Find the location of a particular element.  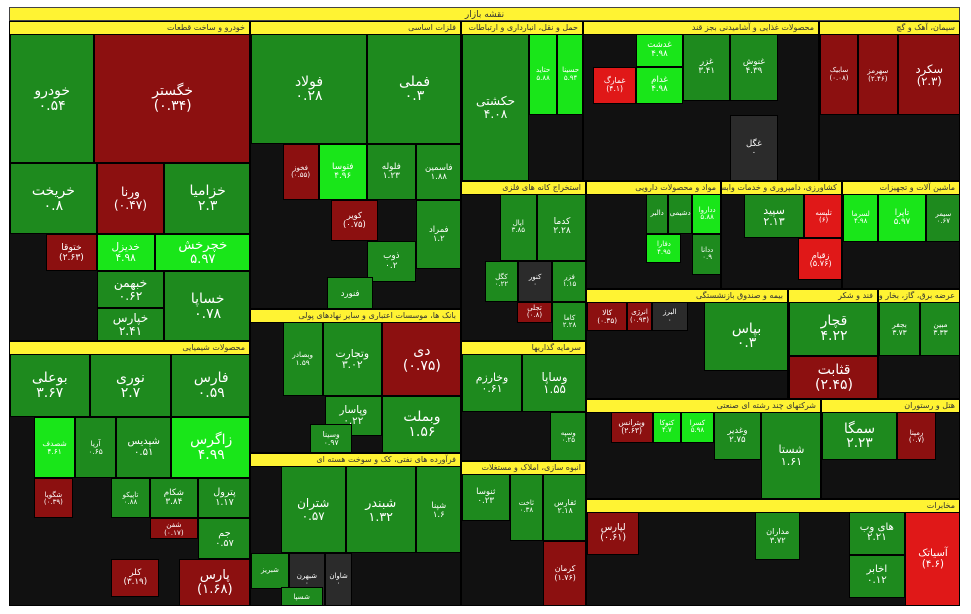

treemap-tile: دالبر is located at coordinates (657, 214).